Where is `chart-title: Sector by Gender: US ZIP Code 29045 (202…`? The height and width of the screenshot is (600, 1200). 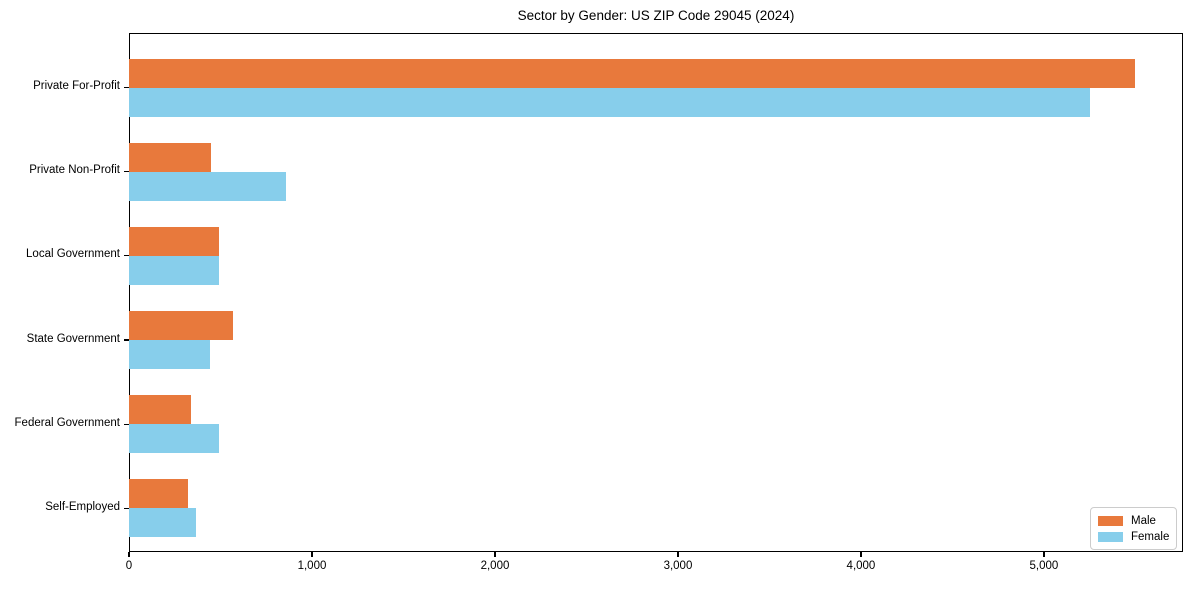 chart-title: Sector by Gender: US ZIP Code 29045 (202… is located at coordinates (656, 15).